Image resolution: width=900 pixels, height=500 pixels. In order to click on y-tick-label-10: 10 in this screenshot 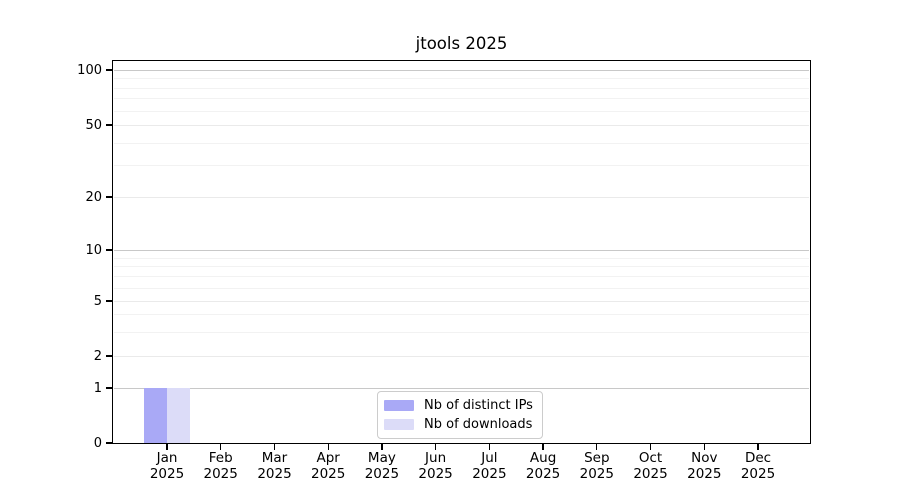, I will do `click(93, 250)`.